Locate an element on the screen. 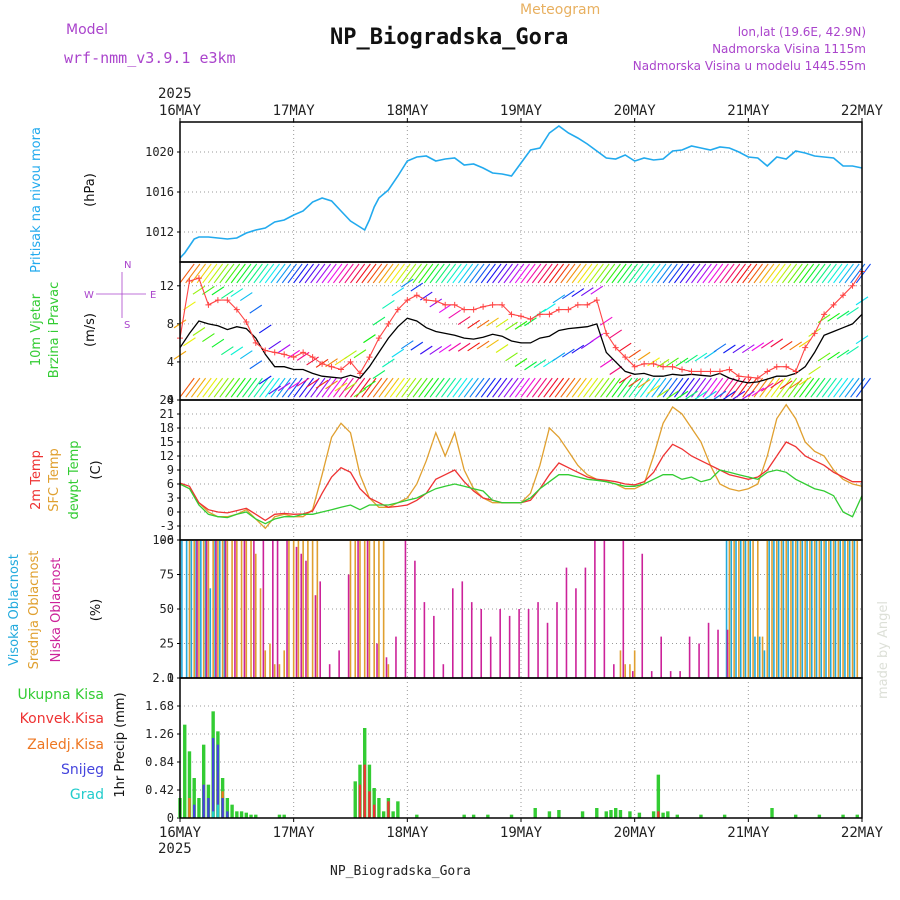 The image size is (900, 900). y-tick-label: 24 is located at coordinates (167, 400).